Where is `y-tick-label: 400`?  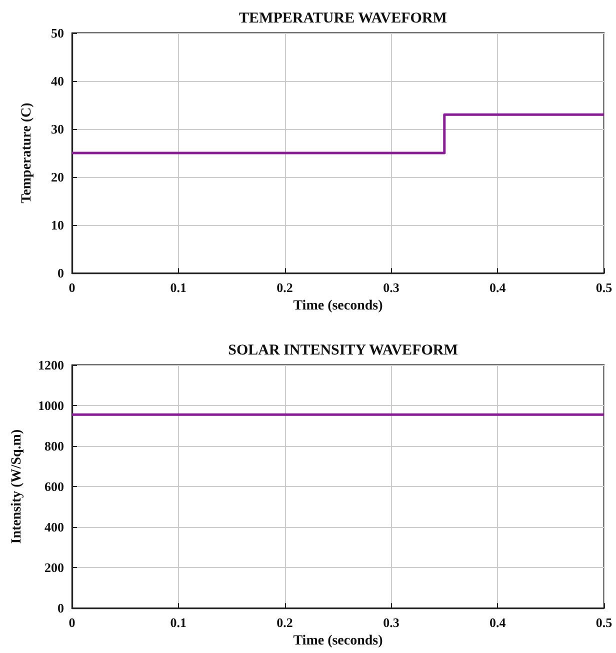
y-tick-label: 400 is located at coordinates (54, 527).